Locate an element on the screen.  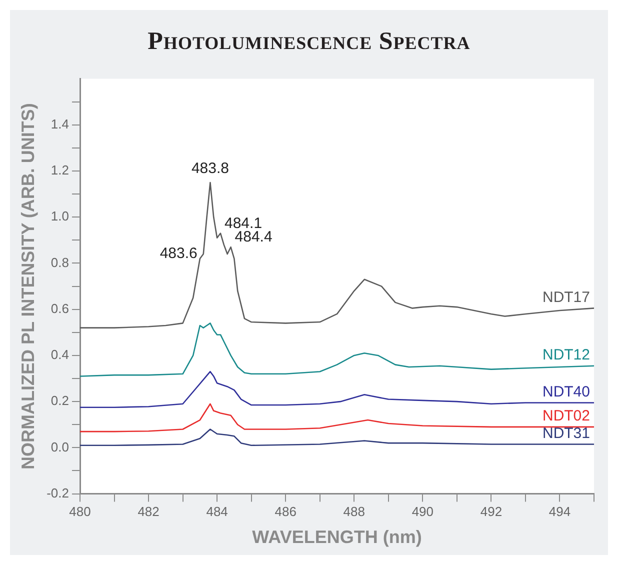
y-tick-label: 0.8 is located at coordinates (59, 262).